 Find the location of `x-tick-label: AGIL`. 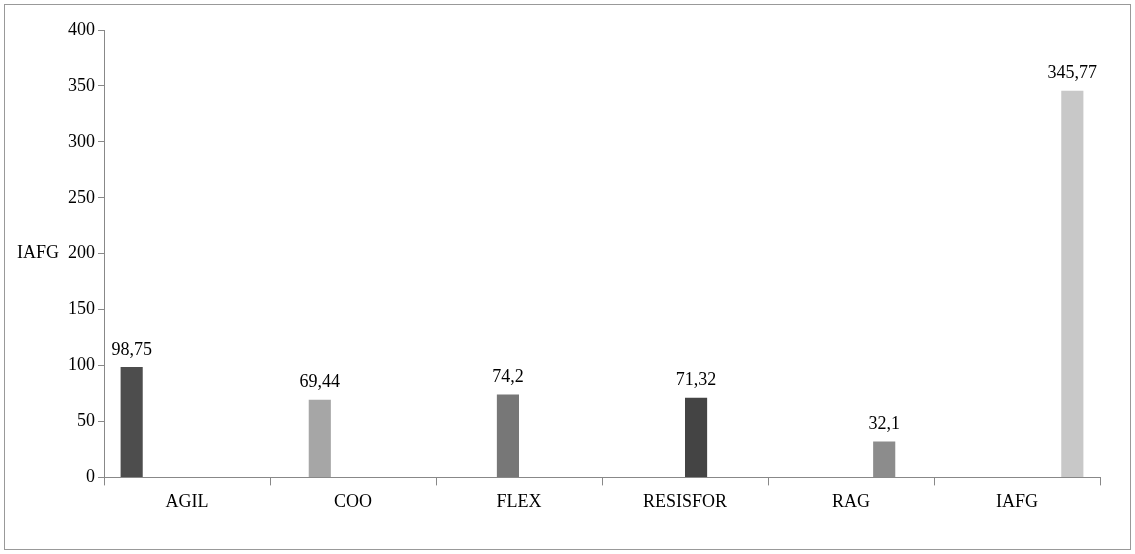

x-tick-label: AGIL is located at coordinates (187, 500).